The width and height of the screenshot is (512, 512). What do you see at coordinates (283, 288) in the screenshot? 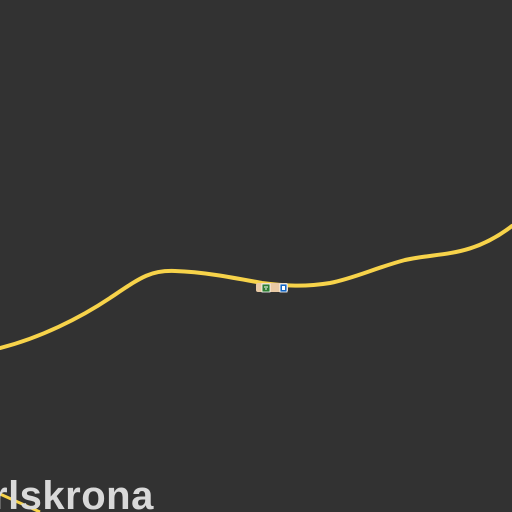
I see `bus-stop-icon` at bounding box center [283, 288].